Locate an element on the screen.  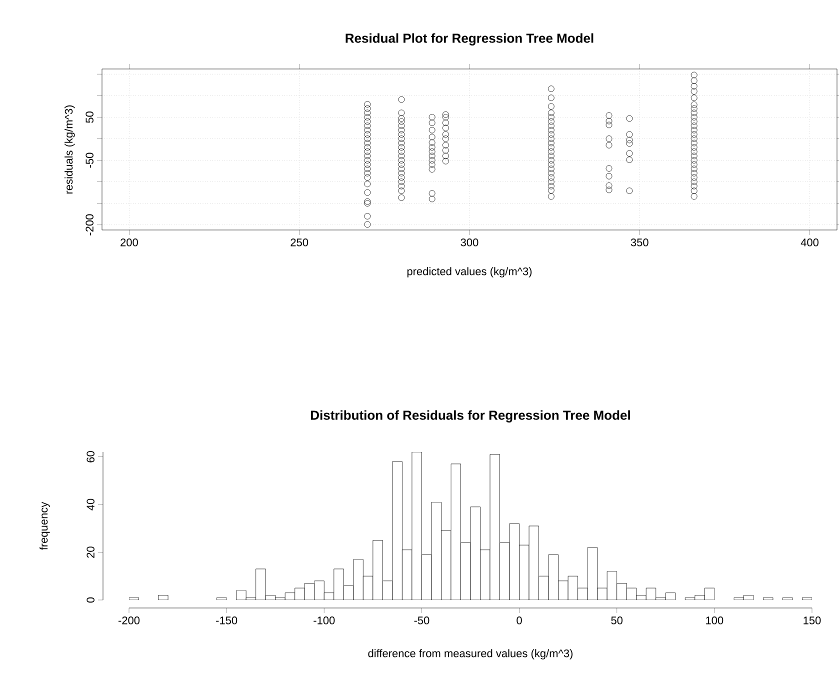
chart-title: Residual Plot for Regression Tree Model is located at coordinates (470, 39).